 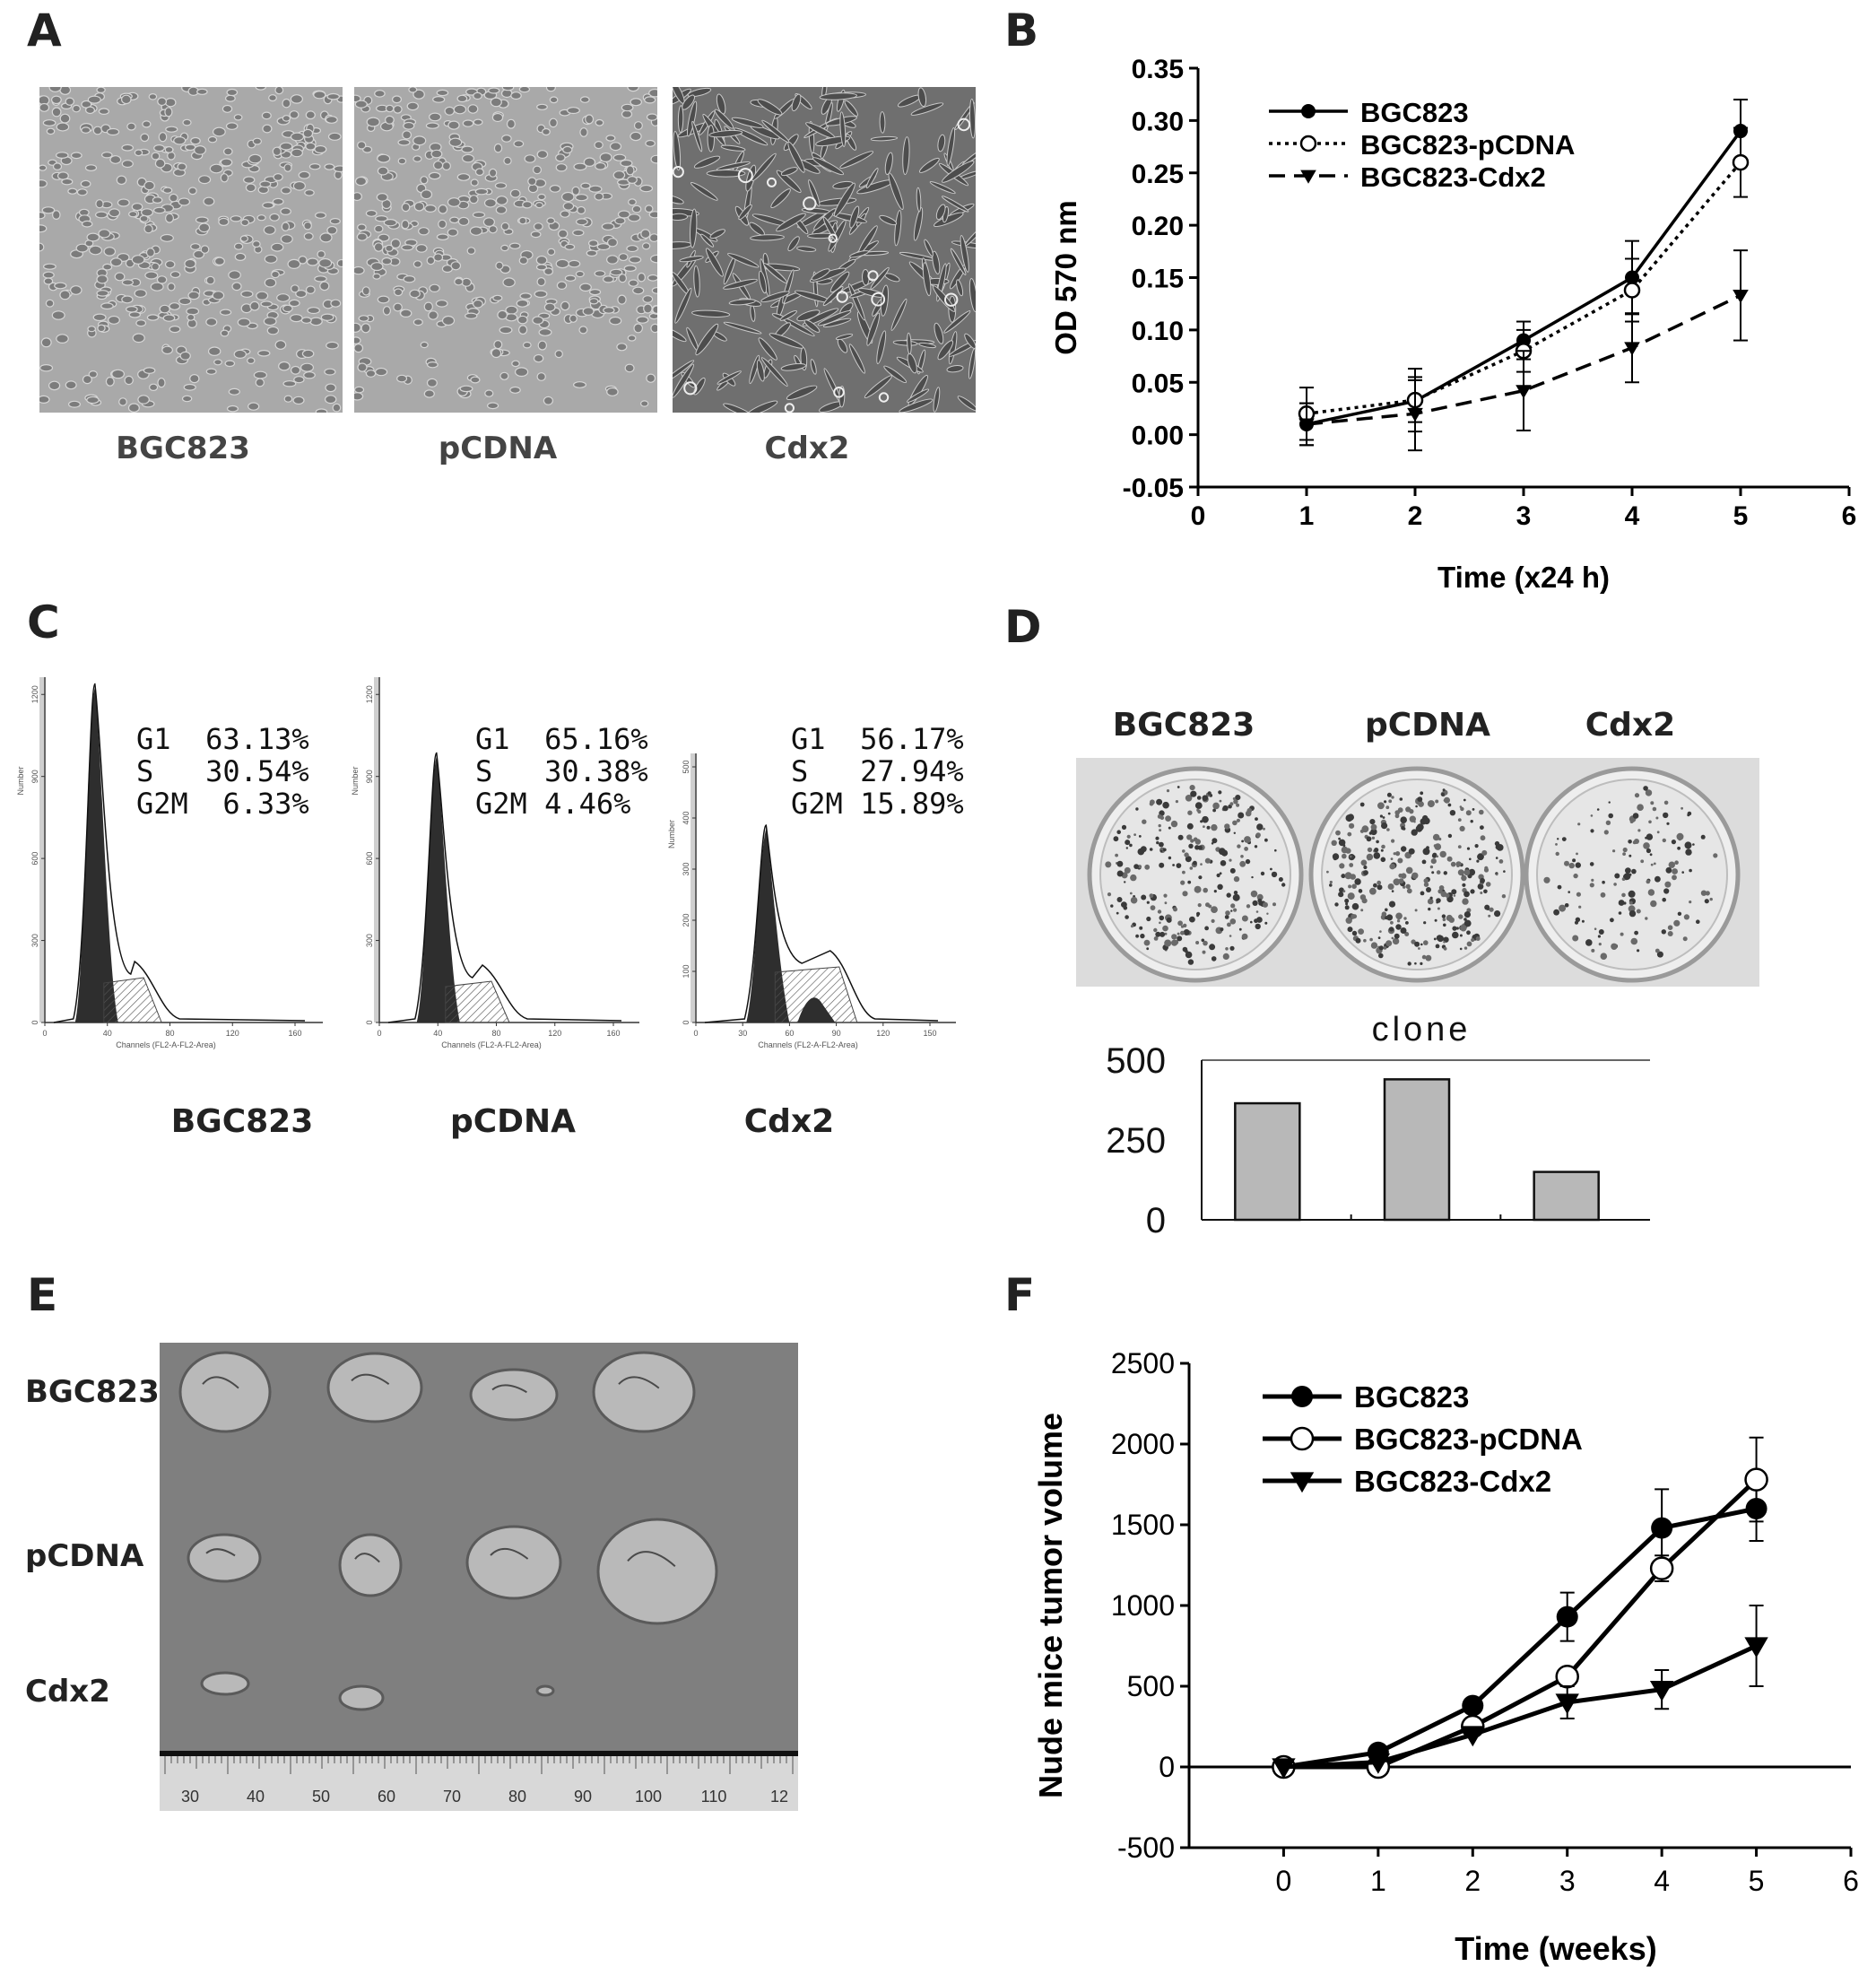 What do you see at coordinates (1468, 1439) in the screenshot?
I see `legend-label: BGC823-pCDNA` at bounding box center [1468, 1439].